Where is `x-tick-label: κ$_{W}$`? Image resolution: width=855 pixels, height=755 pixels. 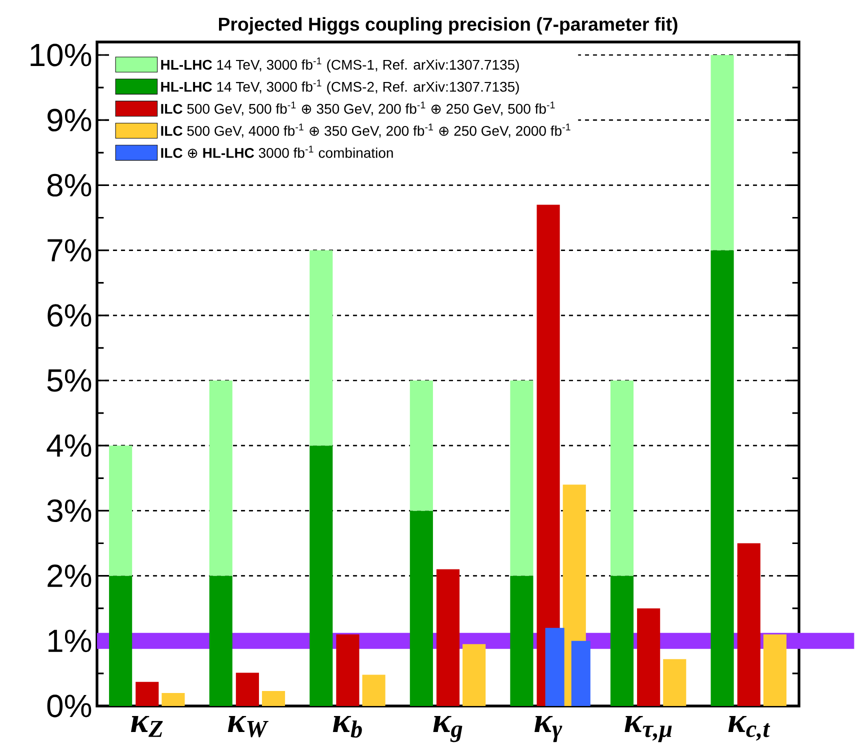
x-tick-label: κ$_{W}$ is located at coordinates (248, 727).